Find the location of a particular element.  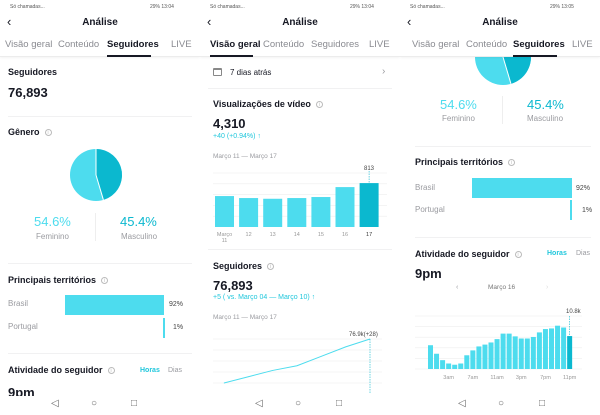

pie-slice-masculino is located at coordinates (109, 174).